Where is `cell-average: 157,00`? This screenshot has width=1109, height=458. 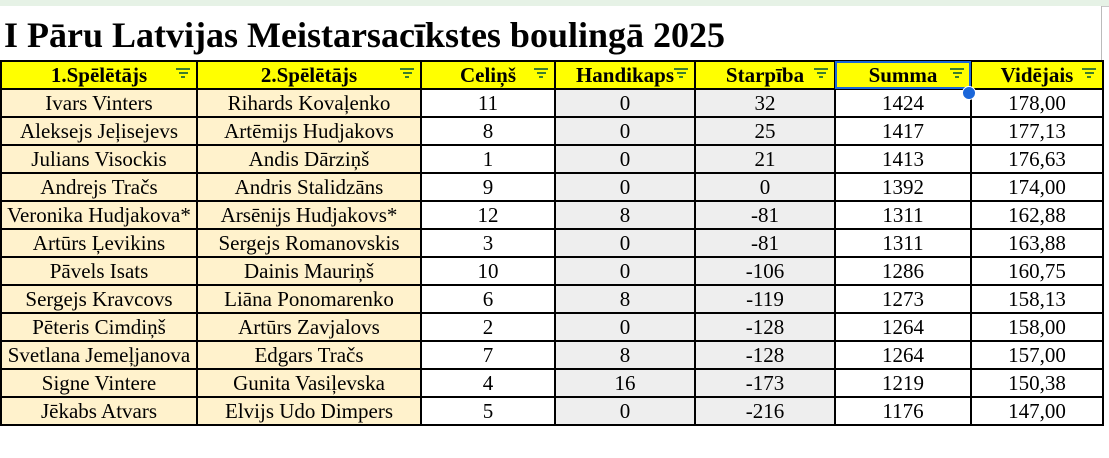
cell-average: 157,00 is located at coordinates (1037, 355).